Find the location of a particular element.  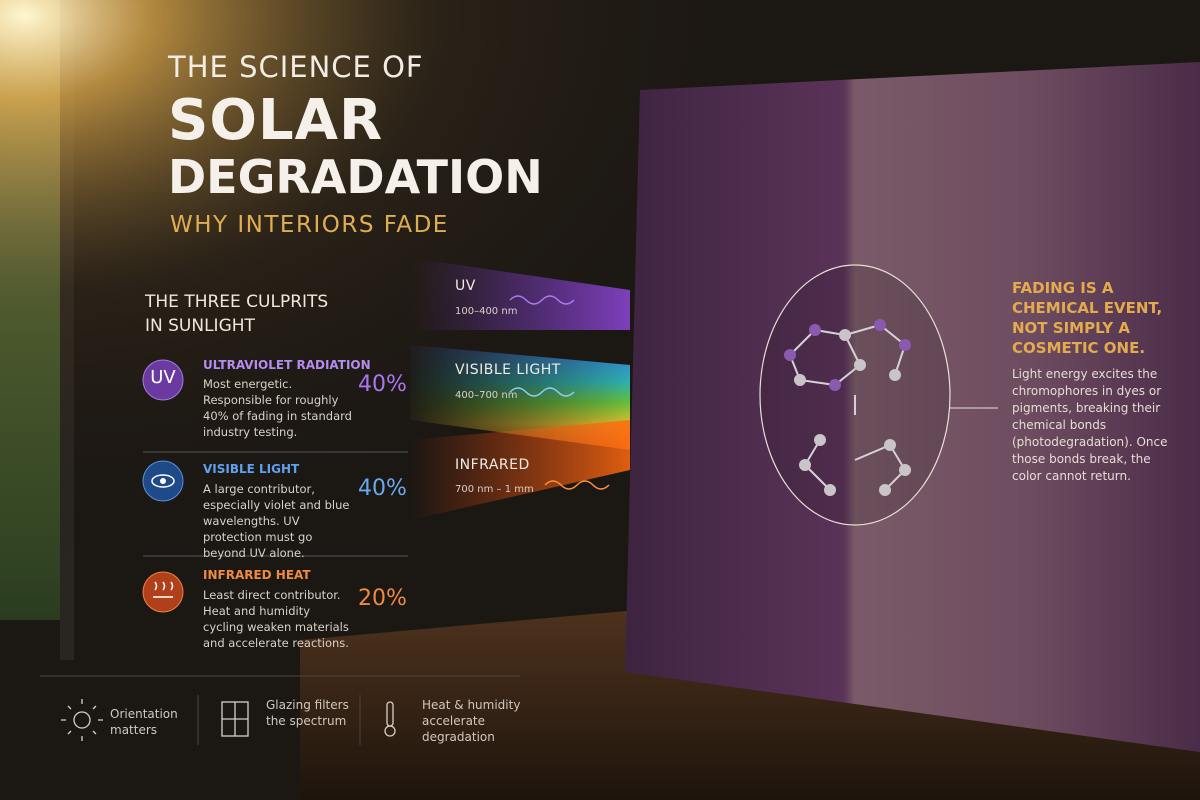

footer-item: Orientation matters is located at coordinates (144, 722).